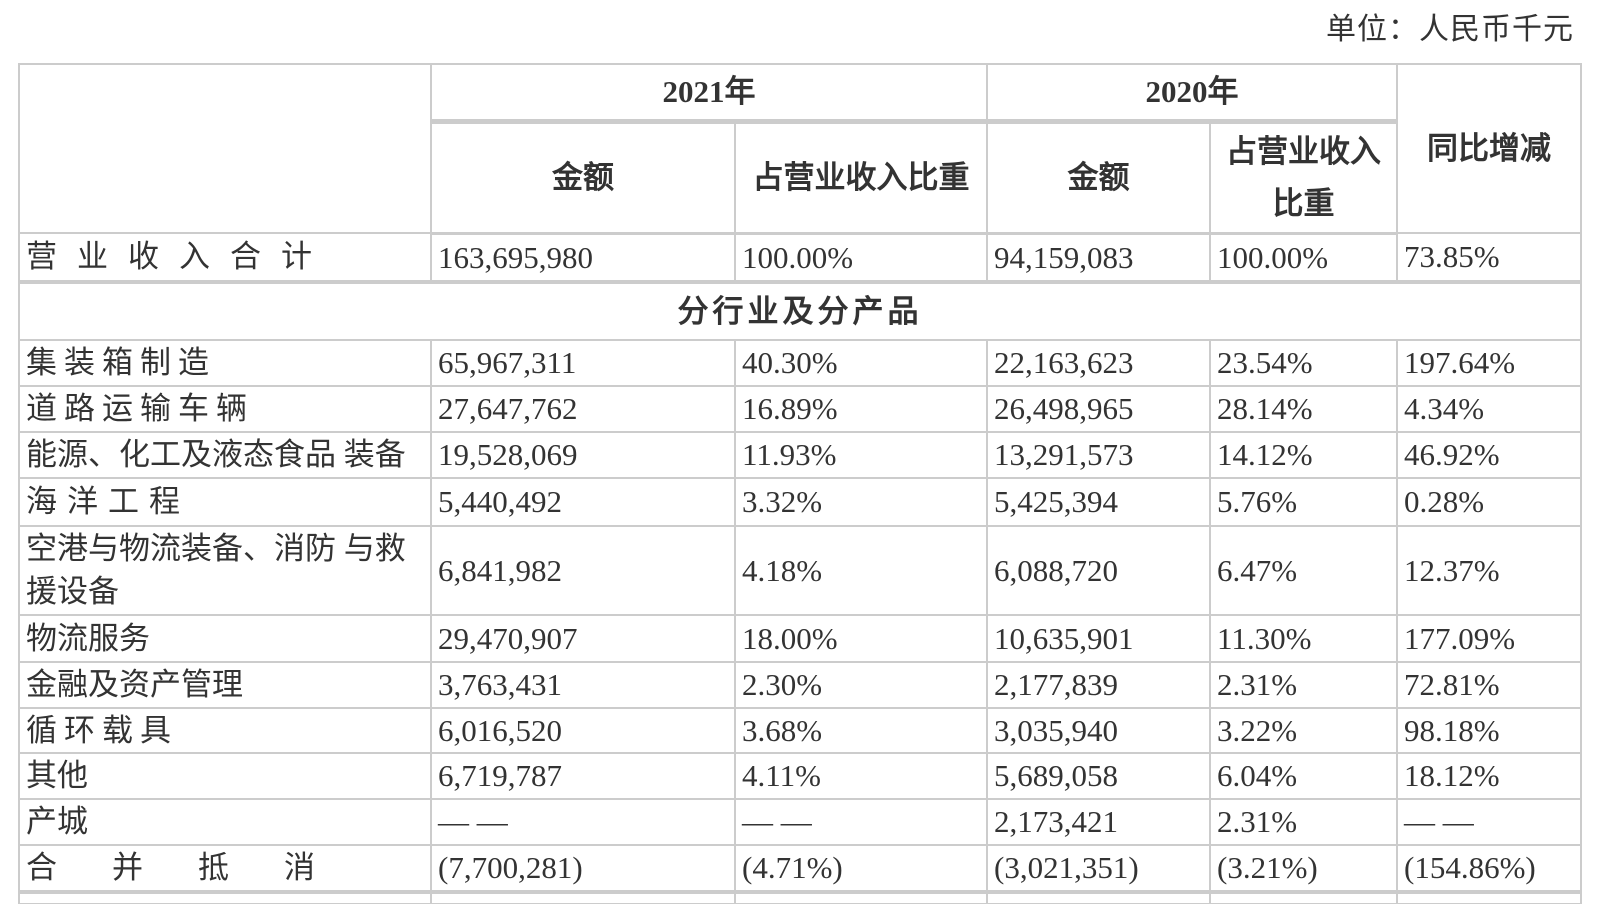 Image resolution: width=1612 pixels, height=904 pixels. What do you see at coordinates (1303, 638) in the screenshot?
I see `ratio-2020-cell: 11.30%` at bounding box center [1303, 638].